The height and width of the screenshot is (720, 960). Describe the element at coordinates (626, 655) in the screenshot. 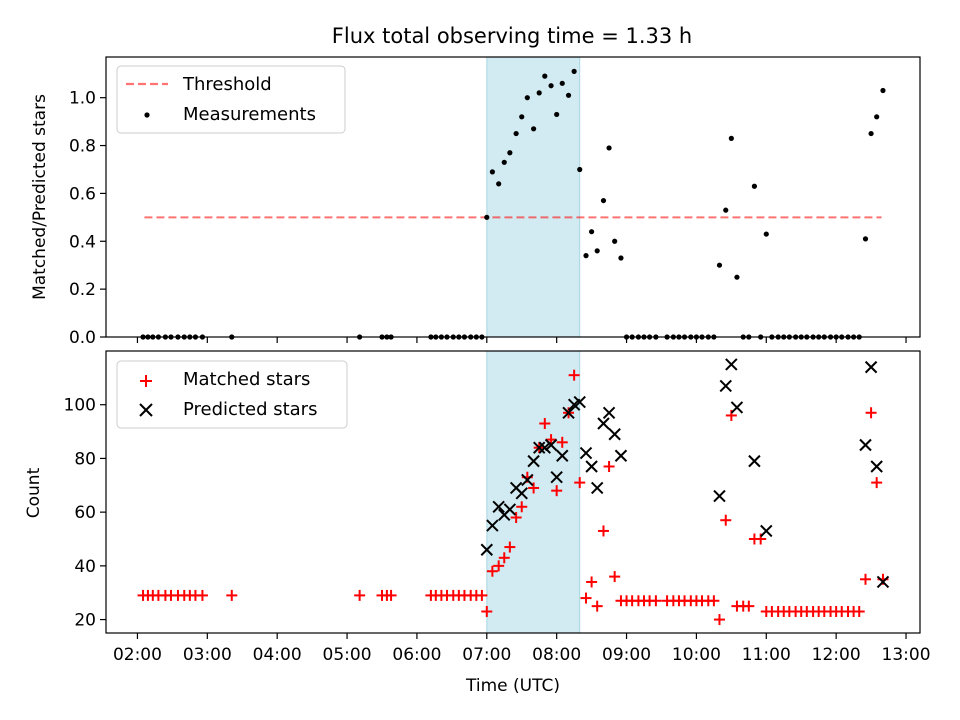

I see `x-tick-label: 09:00` at that location.